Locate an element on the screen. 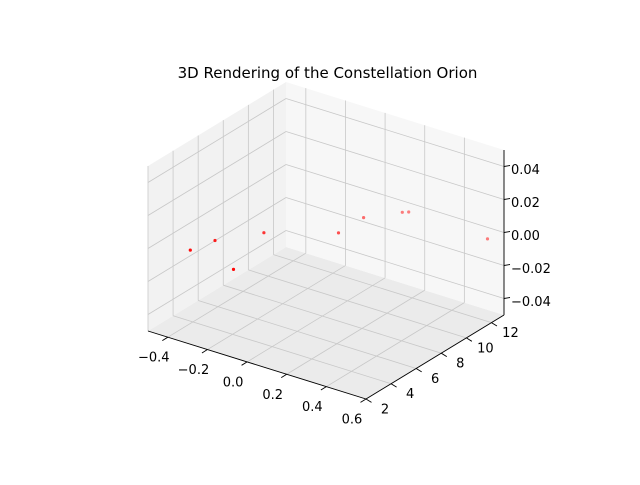 The height and width of the screenshot is (485, 640). x-tick-label: 0.4 is located at coordinates (312, 407).